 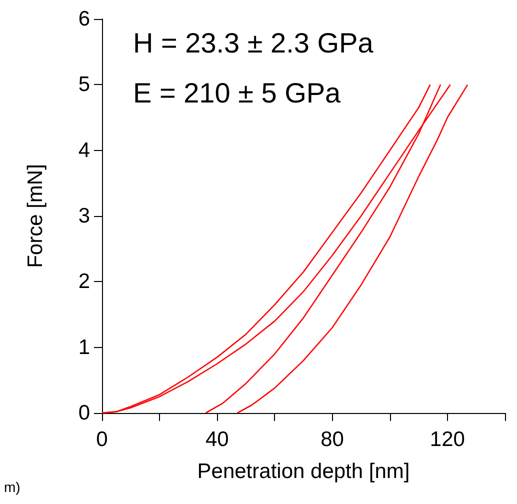 What do you see at coordinates (447, 439) in the screenshot?
I see `x-tick-label: 120` at bounding box center [447, 439].